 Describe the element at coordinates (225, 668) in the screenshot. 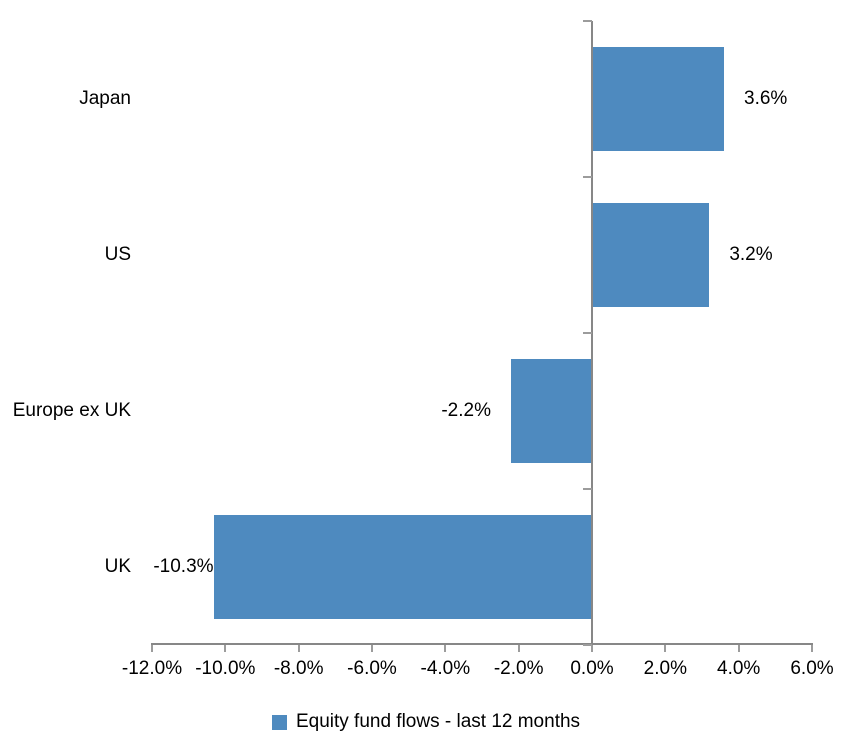

I see `x-tick-label: -10.0%` at that location.